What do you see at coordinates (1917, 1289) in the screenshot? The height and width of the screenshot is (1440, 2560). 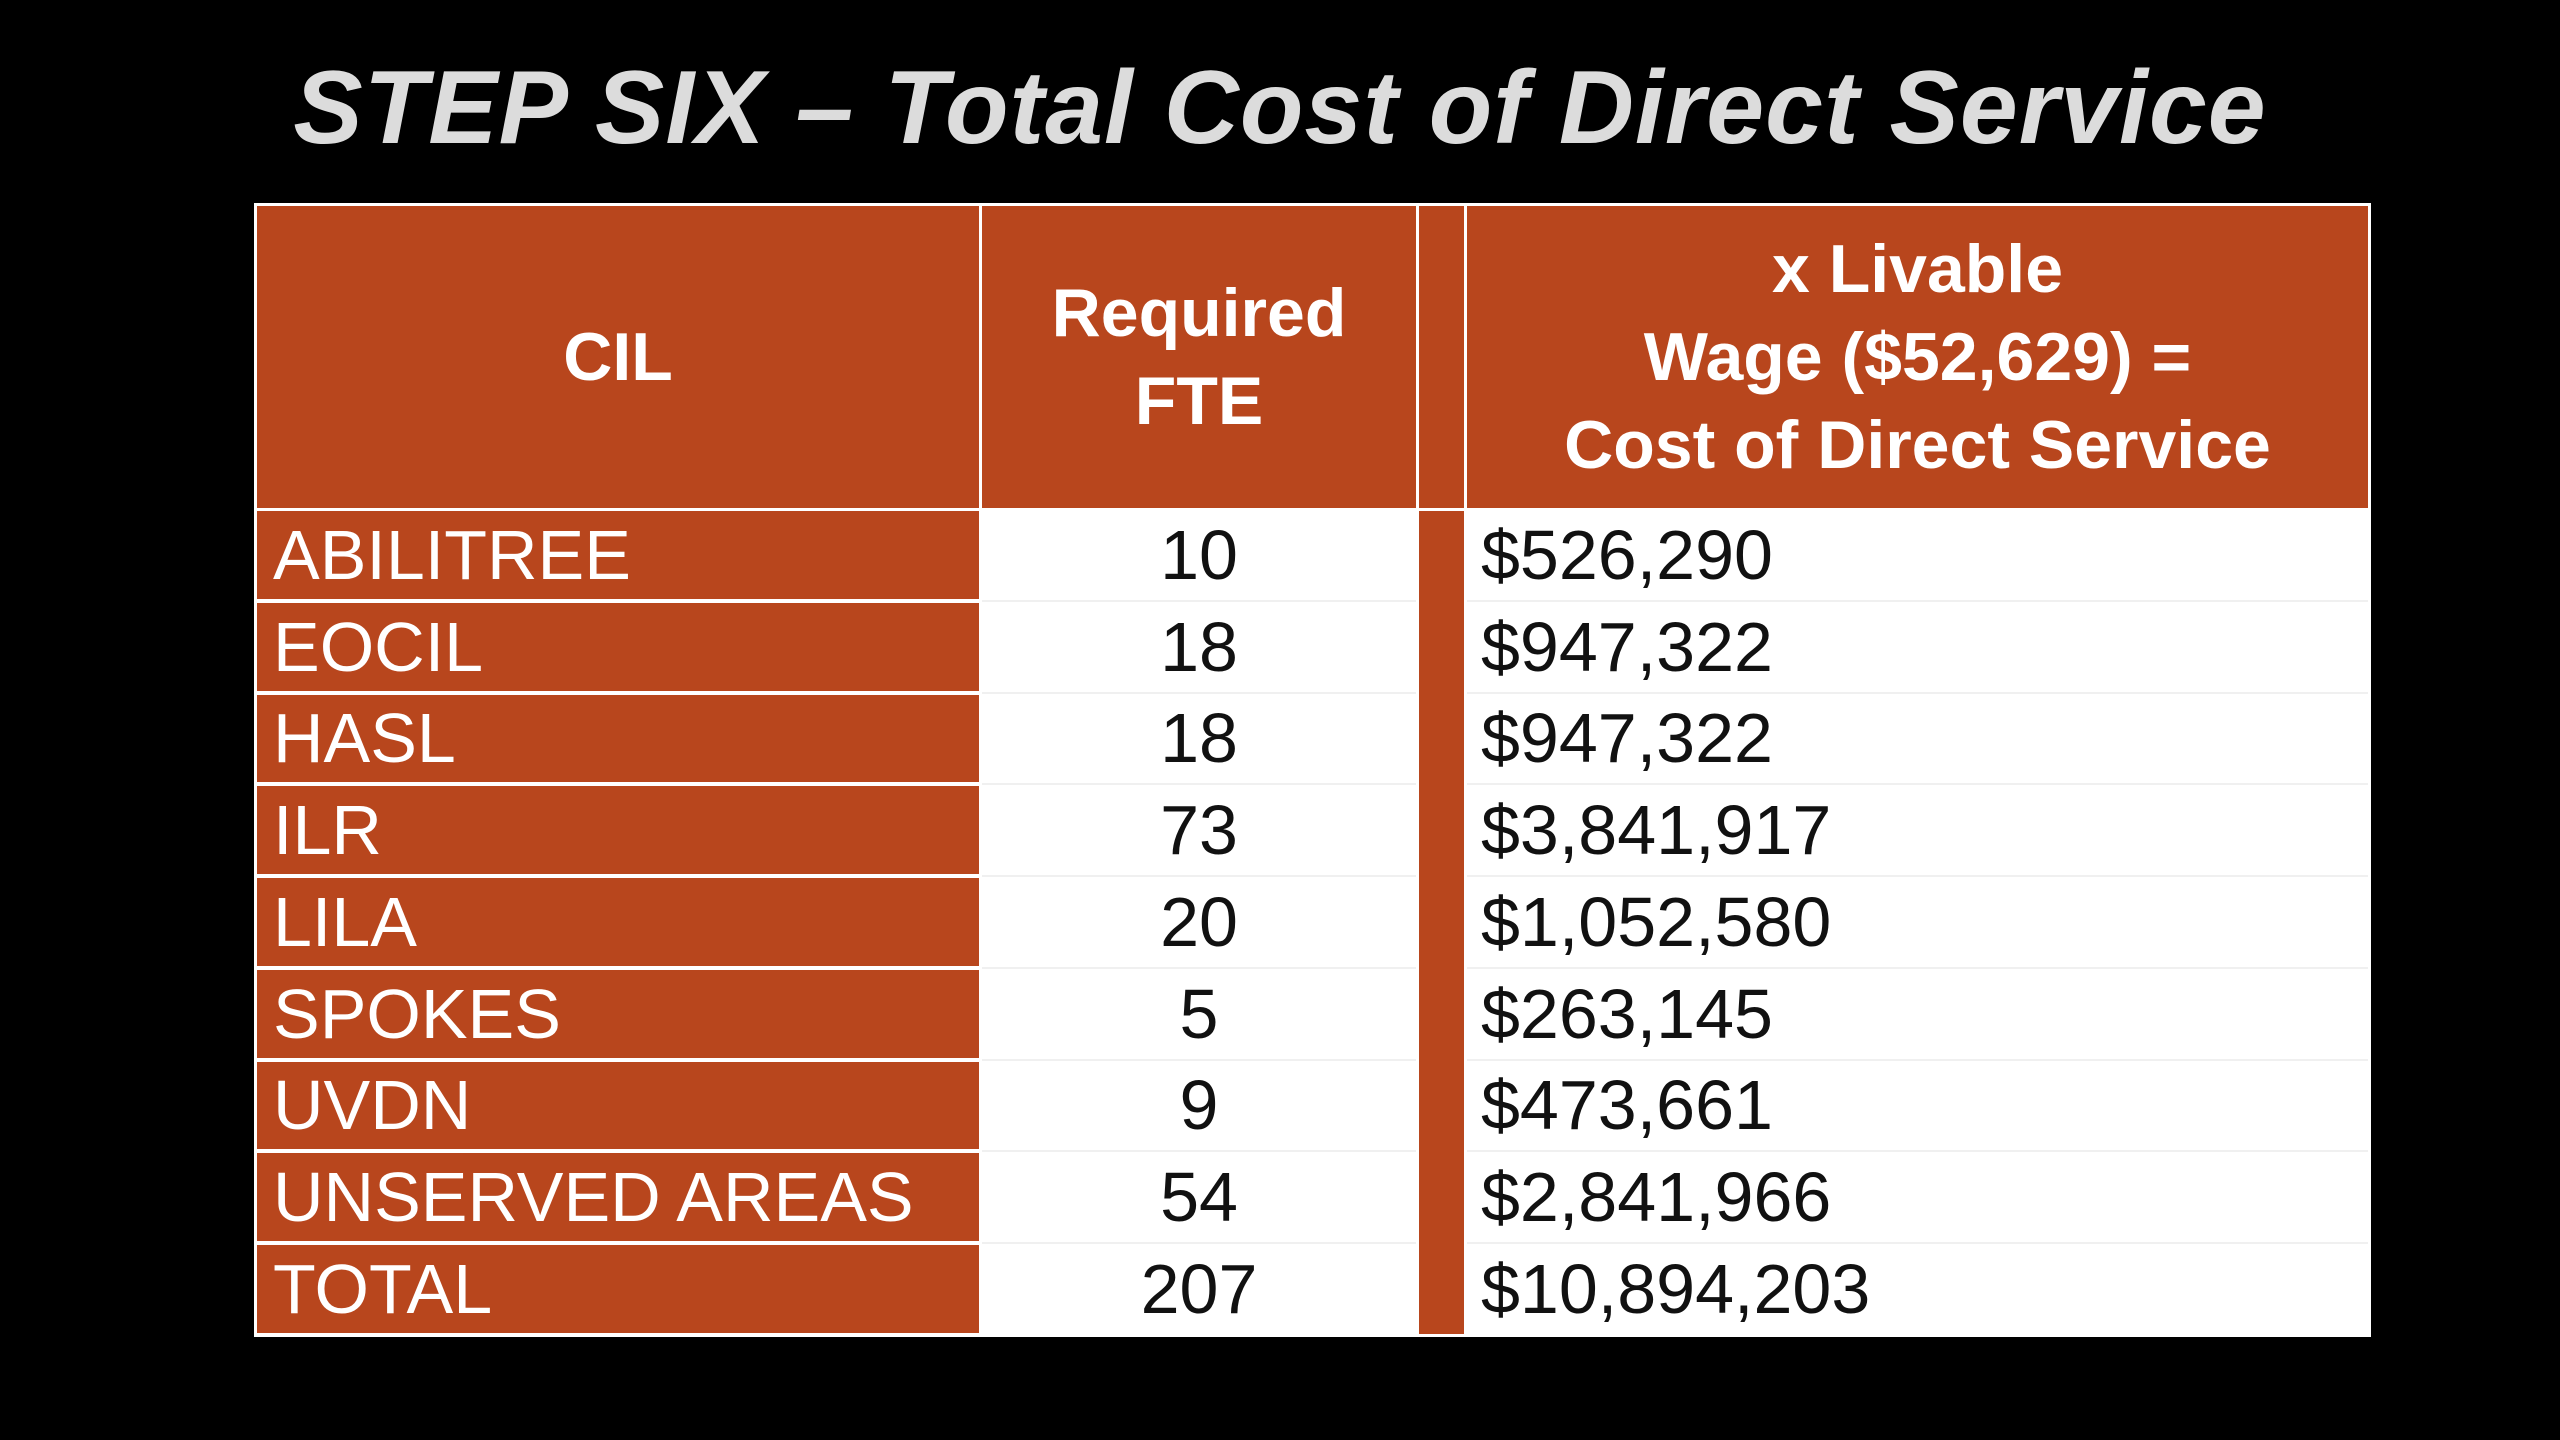 I see `cost-of-direct-service-cell: $10,894,203` at bounding box center [1917, 1289].